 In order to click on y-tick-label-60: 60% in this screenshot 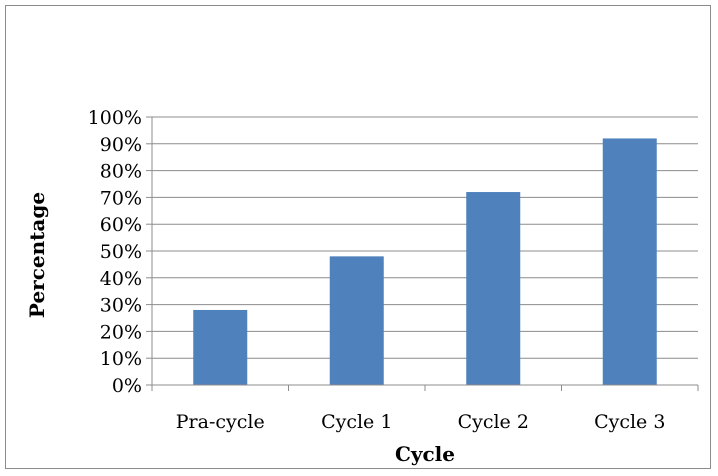, I will do `click(121, 225)`.